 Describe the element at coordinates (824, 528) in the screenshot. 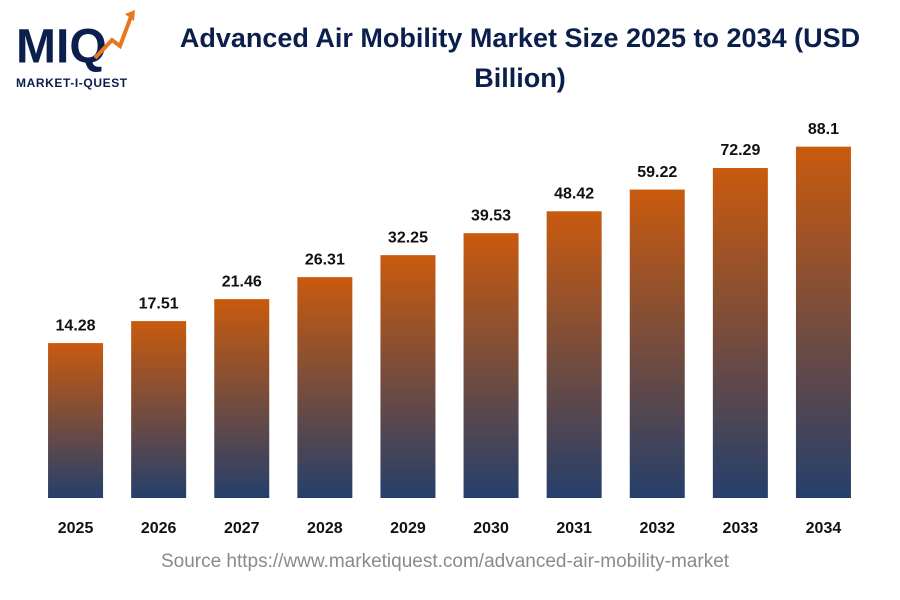

I see `x-tick-label: 2034` at that location.